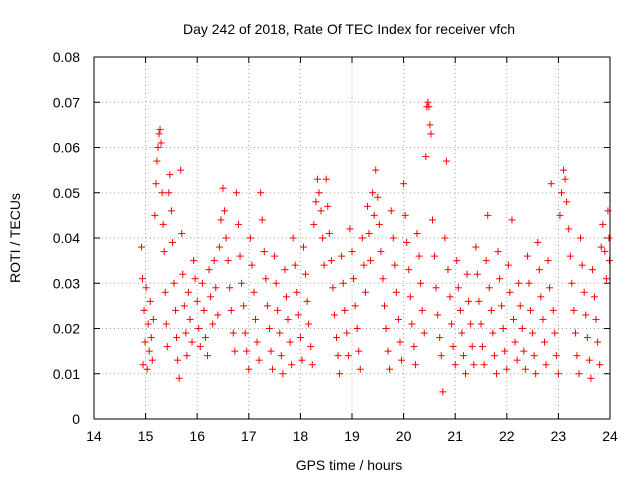  Describe the element at coordinates (76, 419) in the screenshot. I see `y-tick-label: 0` at that location.